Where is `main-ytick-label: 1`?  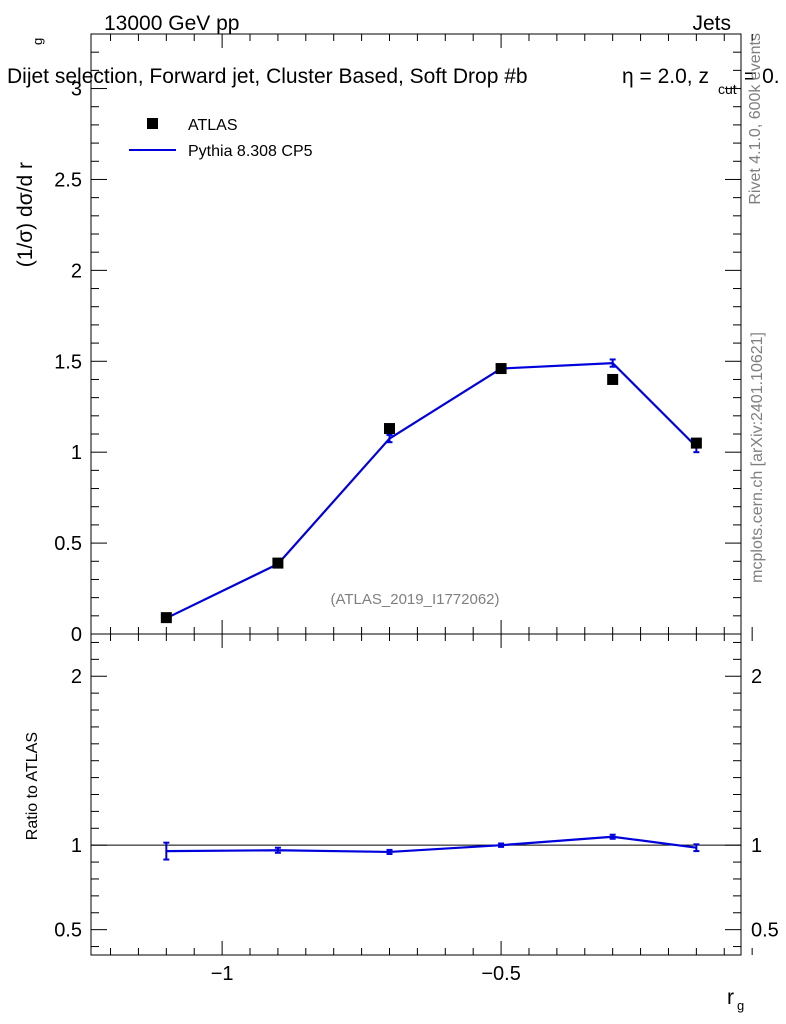 main-ytick-label: 1 is located at coordinates (76, 453).